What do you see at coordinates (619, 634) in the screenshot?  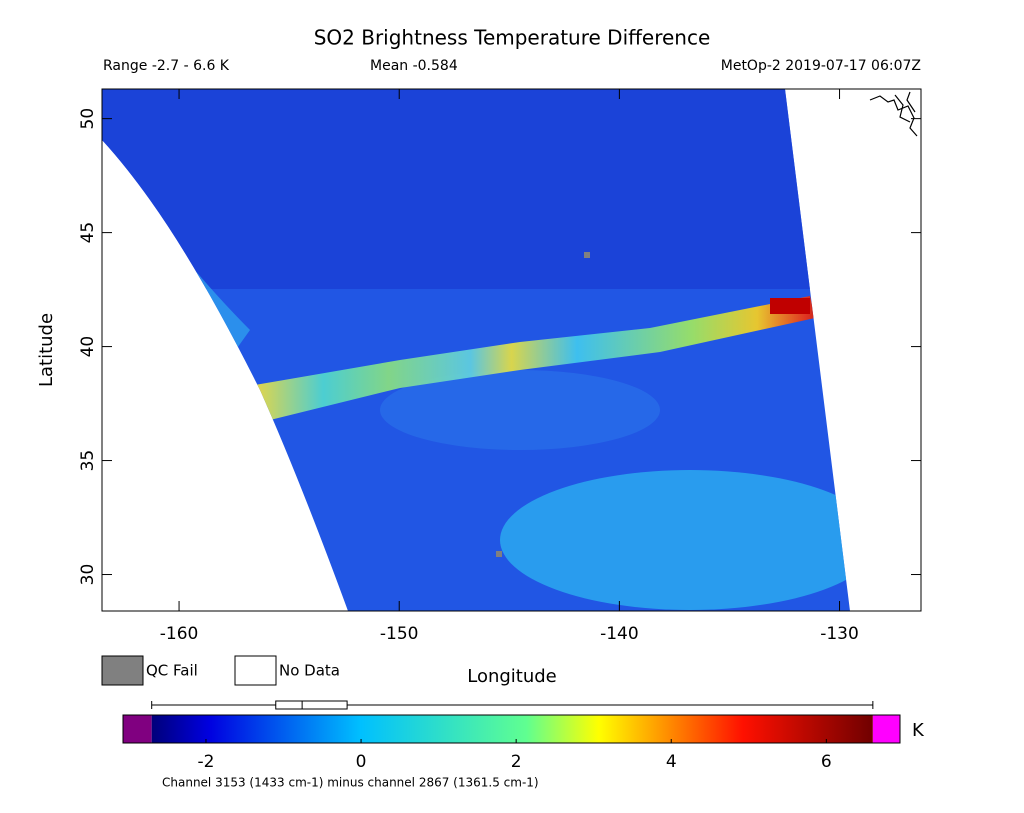 I see `x-tick-label: -140` at bounding box center [619, 634].